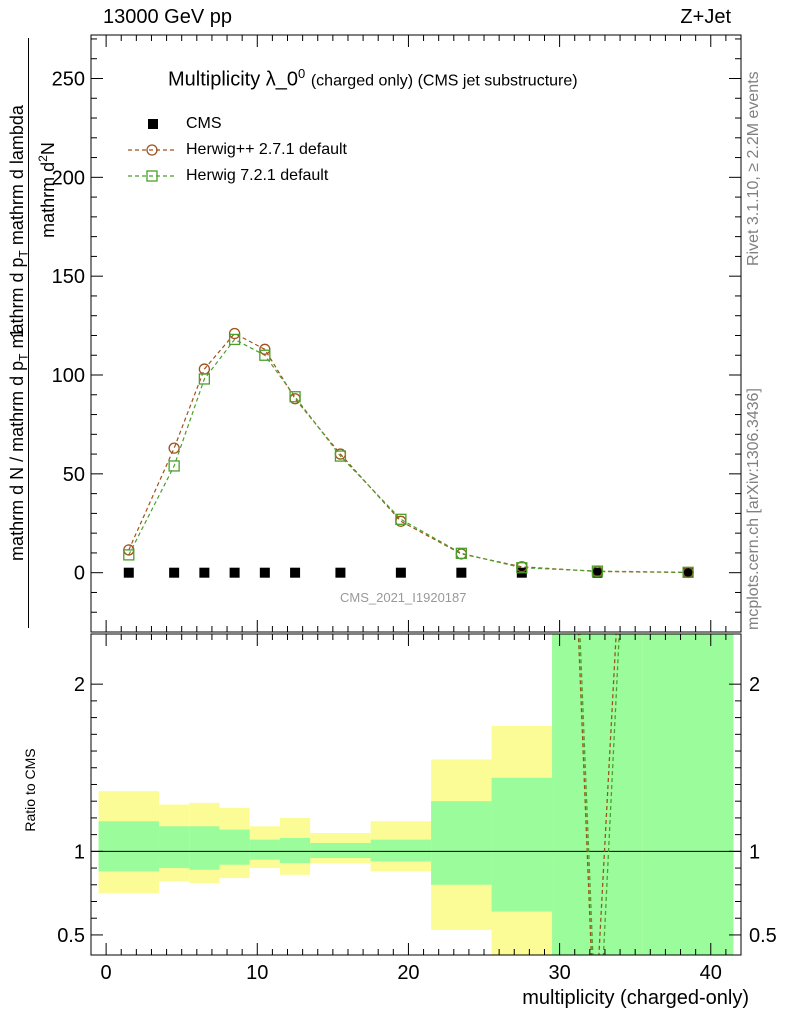 This screenshot has width=786, height=1024. Describe the element at coordinates (635, 998) in the screenshot. I see `x-axis-label: multiplicity (charged-only)` at that location.